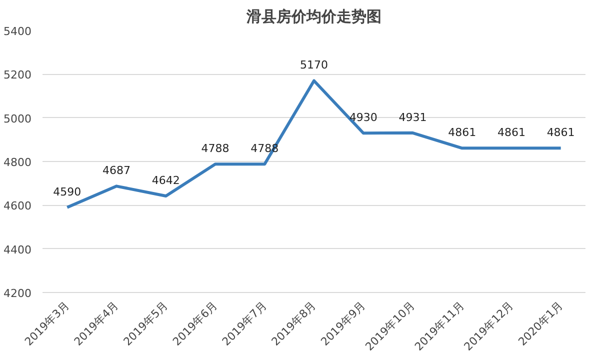  What do you see at coordinates (18, 293) in the screenshot?
I see `y-tick-label: 4200` at bounding box center [18, 293].